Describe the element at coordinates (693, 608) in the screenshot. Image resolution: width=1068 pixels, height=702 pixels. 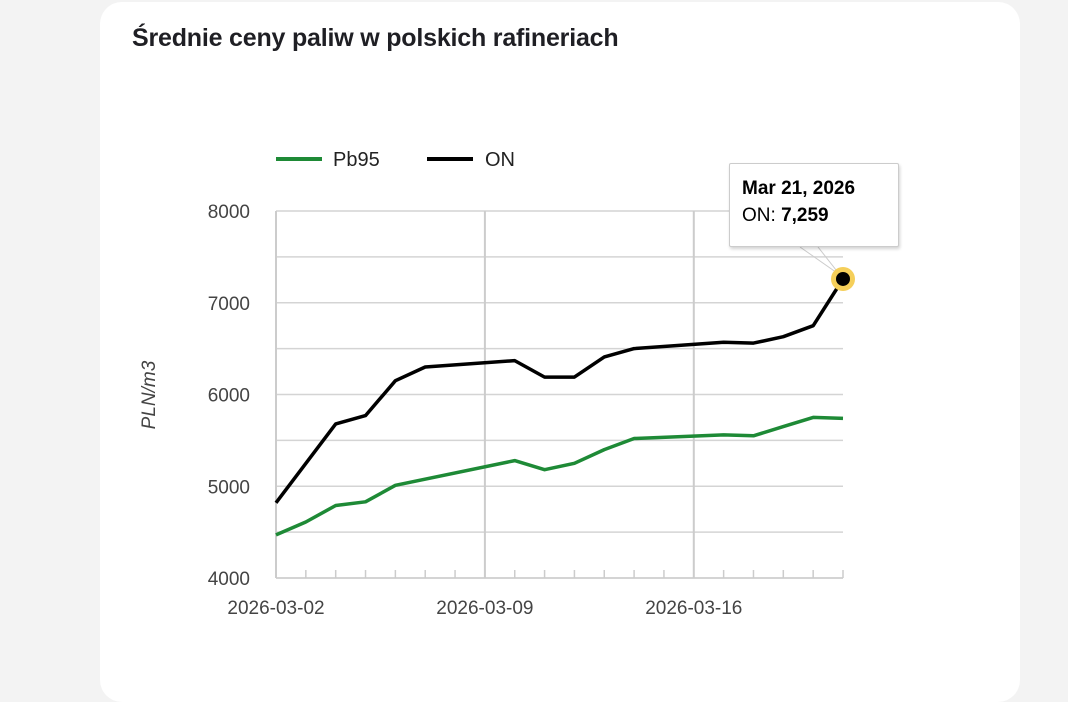
I see `x-tick-label: 2026-03-16` at that location.